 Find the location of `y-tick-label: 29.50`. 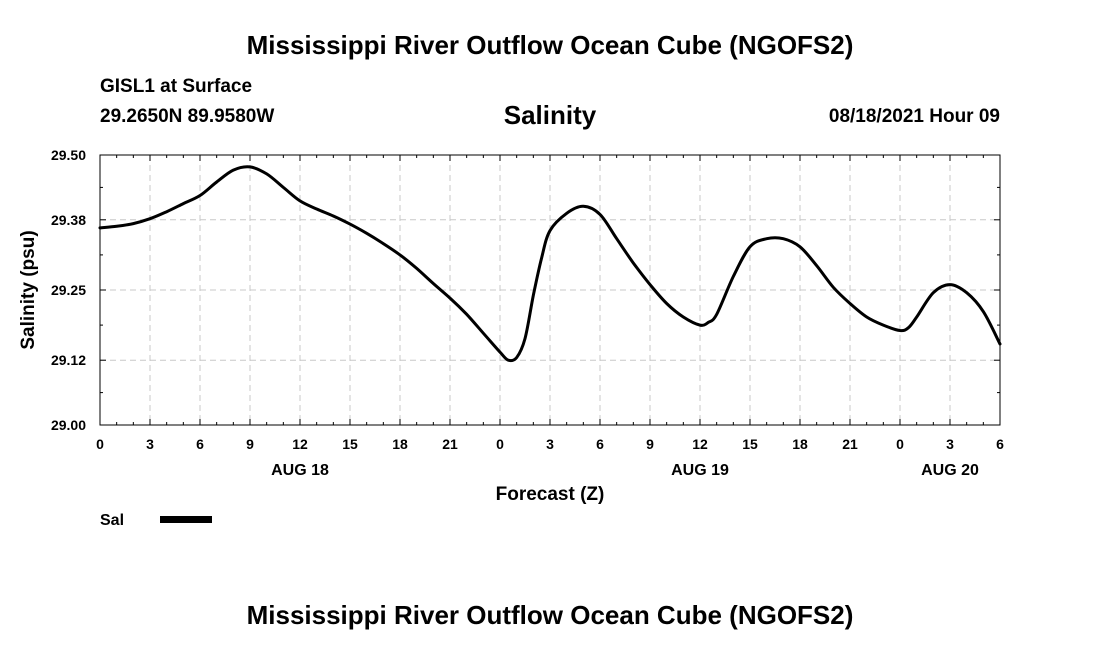

y-tick-label: 29.50 is located at coordinates (68, 155).